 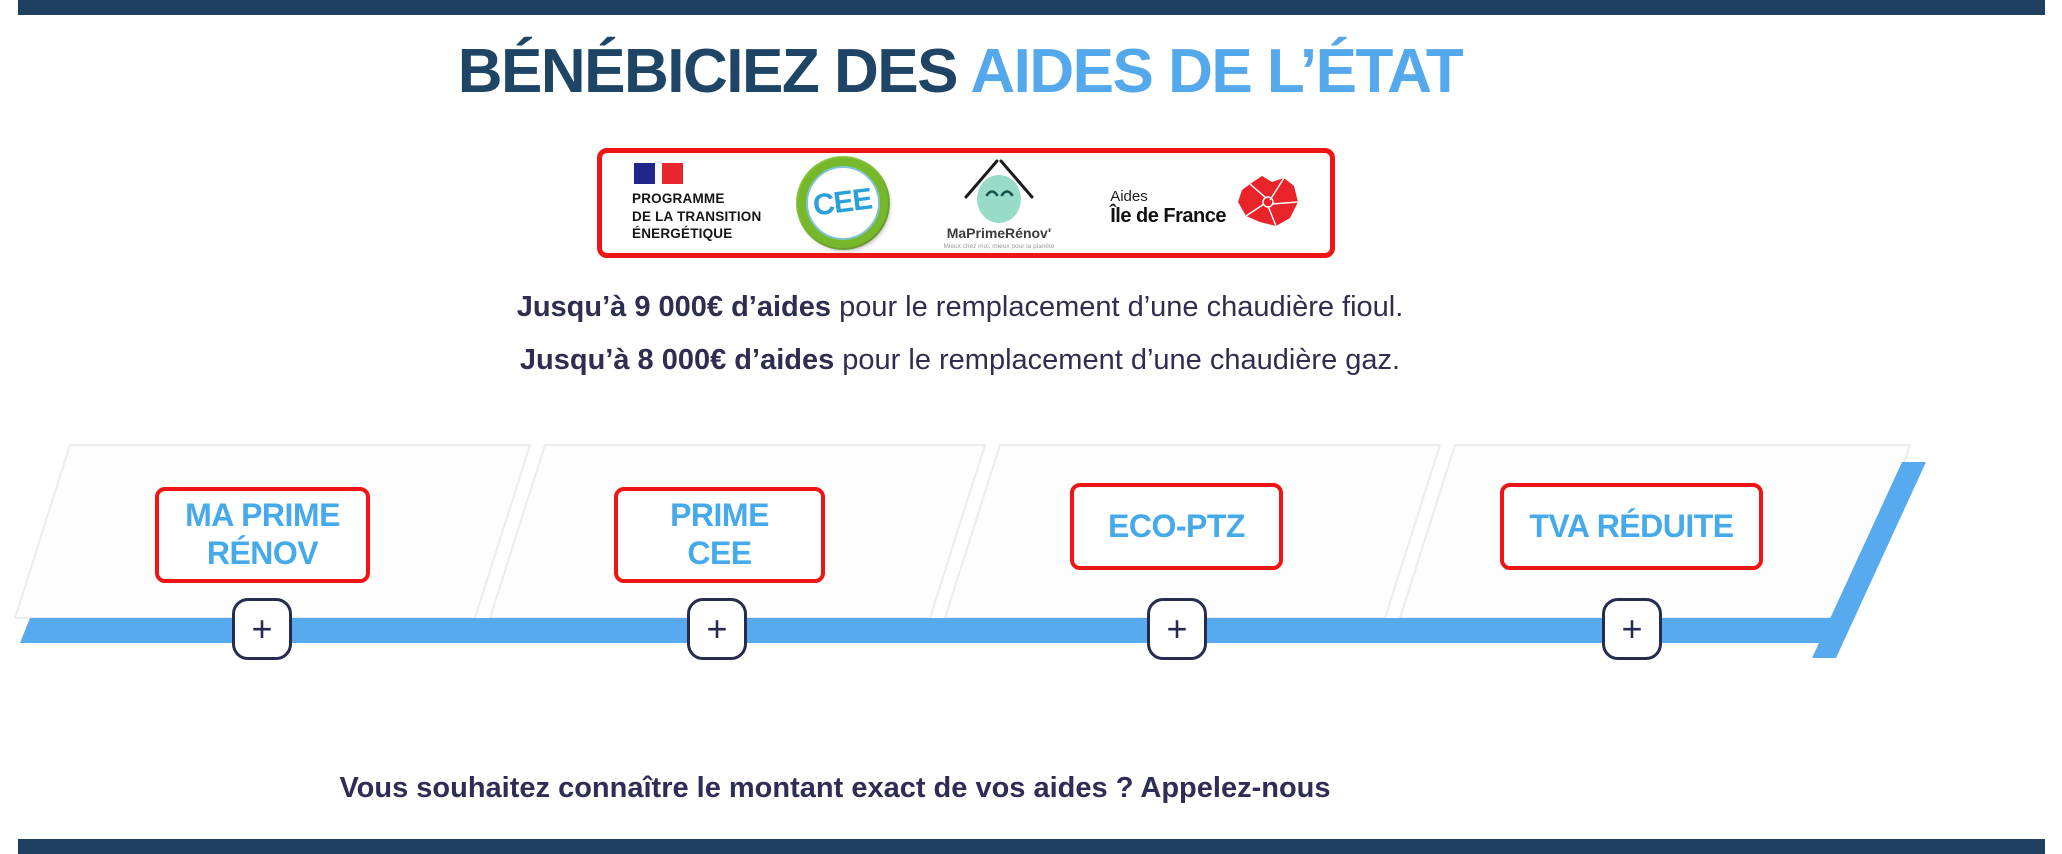 I want to click on aid-card-ma-prime-renov: MA PRIME RÉNOV, so click(x=262, y=535).